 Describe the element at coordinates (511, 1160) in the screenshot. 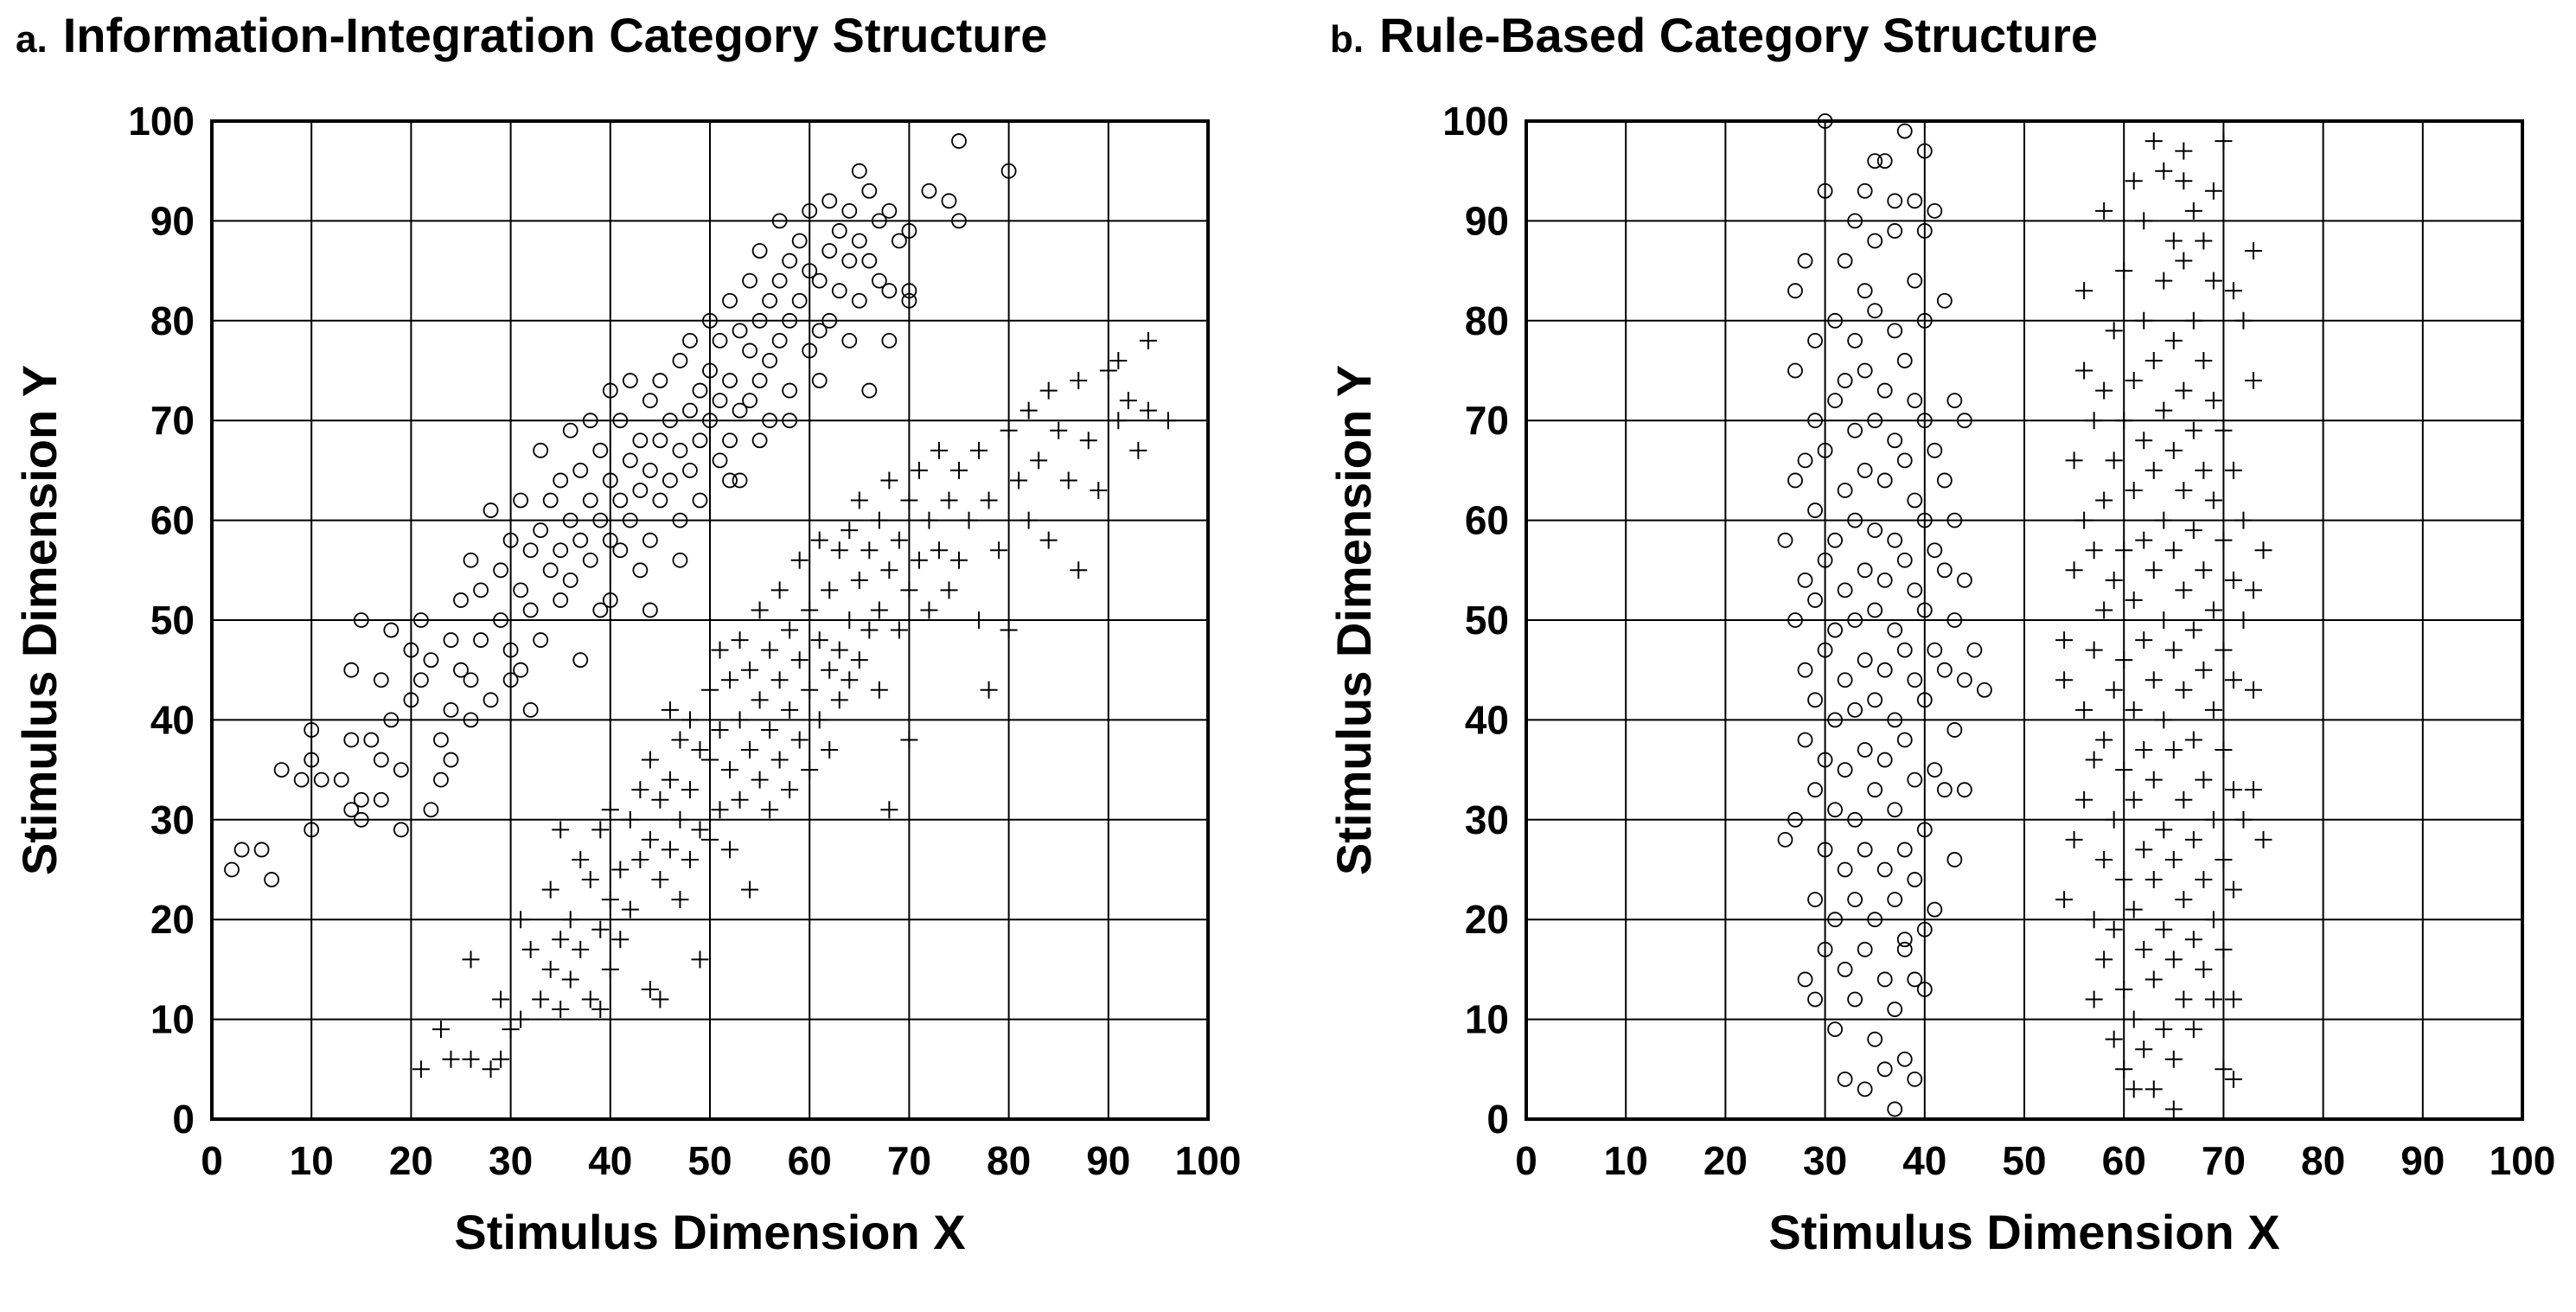

I see `x-tick-label: 30` at that location.